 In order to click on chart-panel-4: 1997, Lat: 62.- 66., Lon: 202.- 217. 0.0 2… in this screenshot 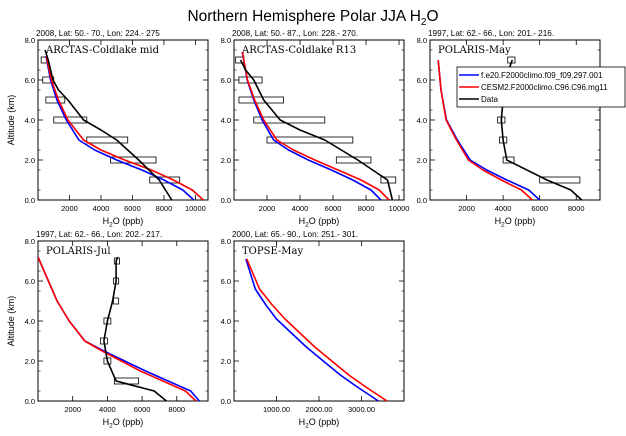, I will do `click(107, 330)`.